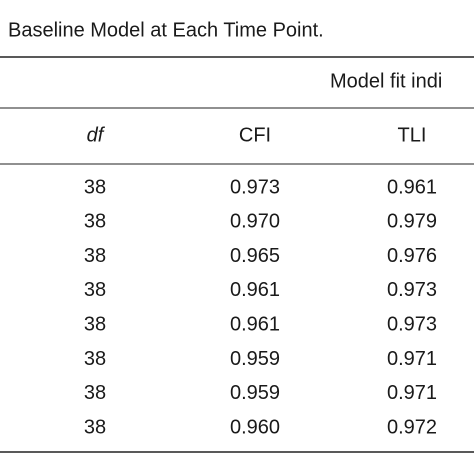 The image size is (474, 474). What do you see at coordinates (412, 427) in the screenshot?
I see `table-cell: 0.972` at bounding box center [412, 427].